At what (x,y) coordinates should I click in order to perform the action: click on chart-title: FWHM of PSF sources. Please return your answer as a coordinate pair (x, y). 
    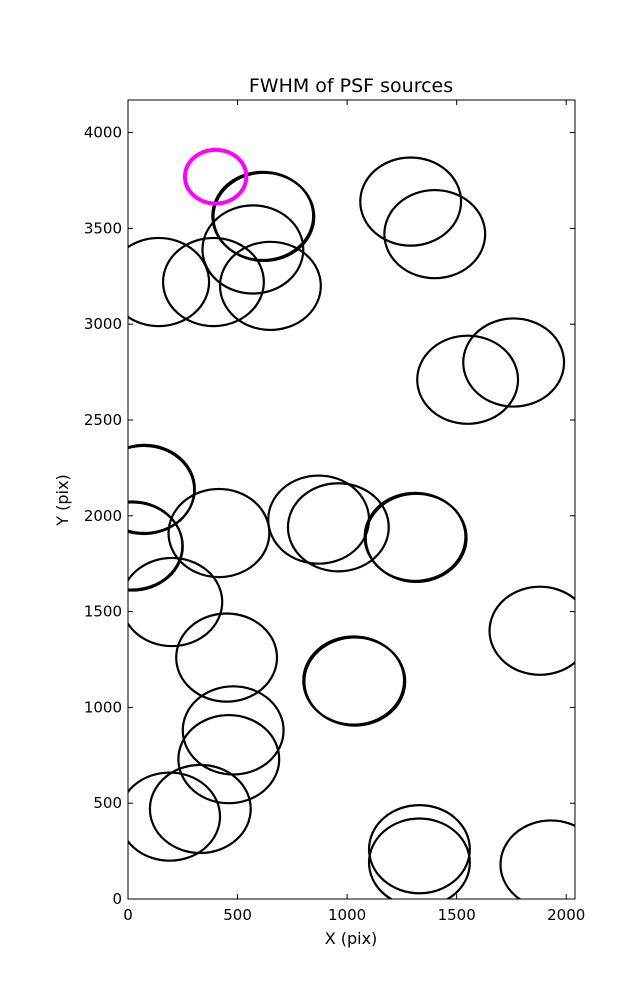
    Looking at the image, I should click on (351, 86).